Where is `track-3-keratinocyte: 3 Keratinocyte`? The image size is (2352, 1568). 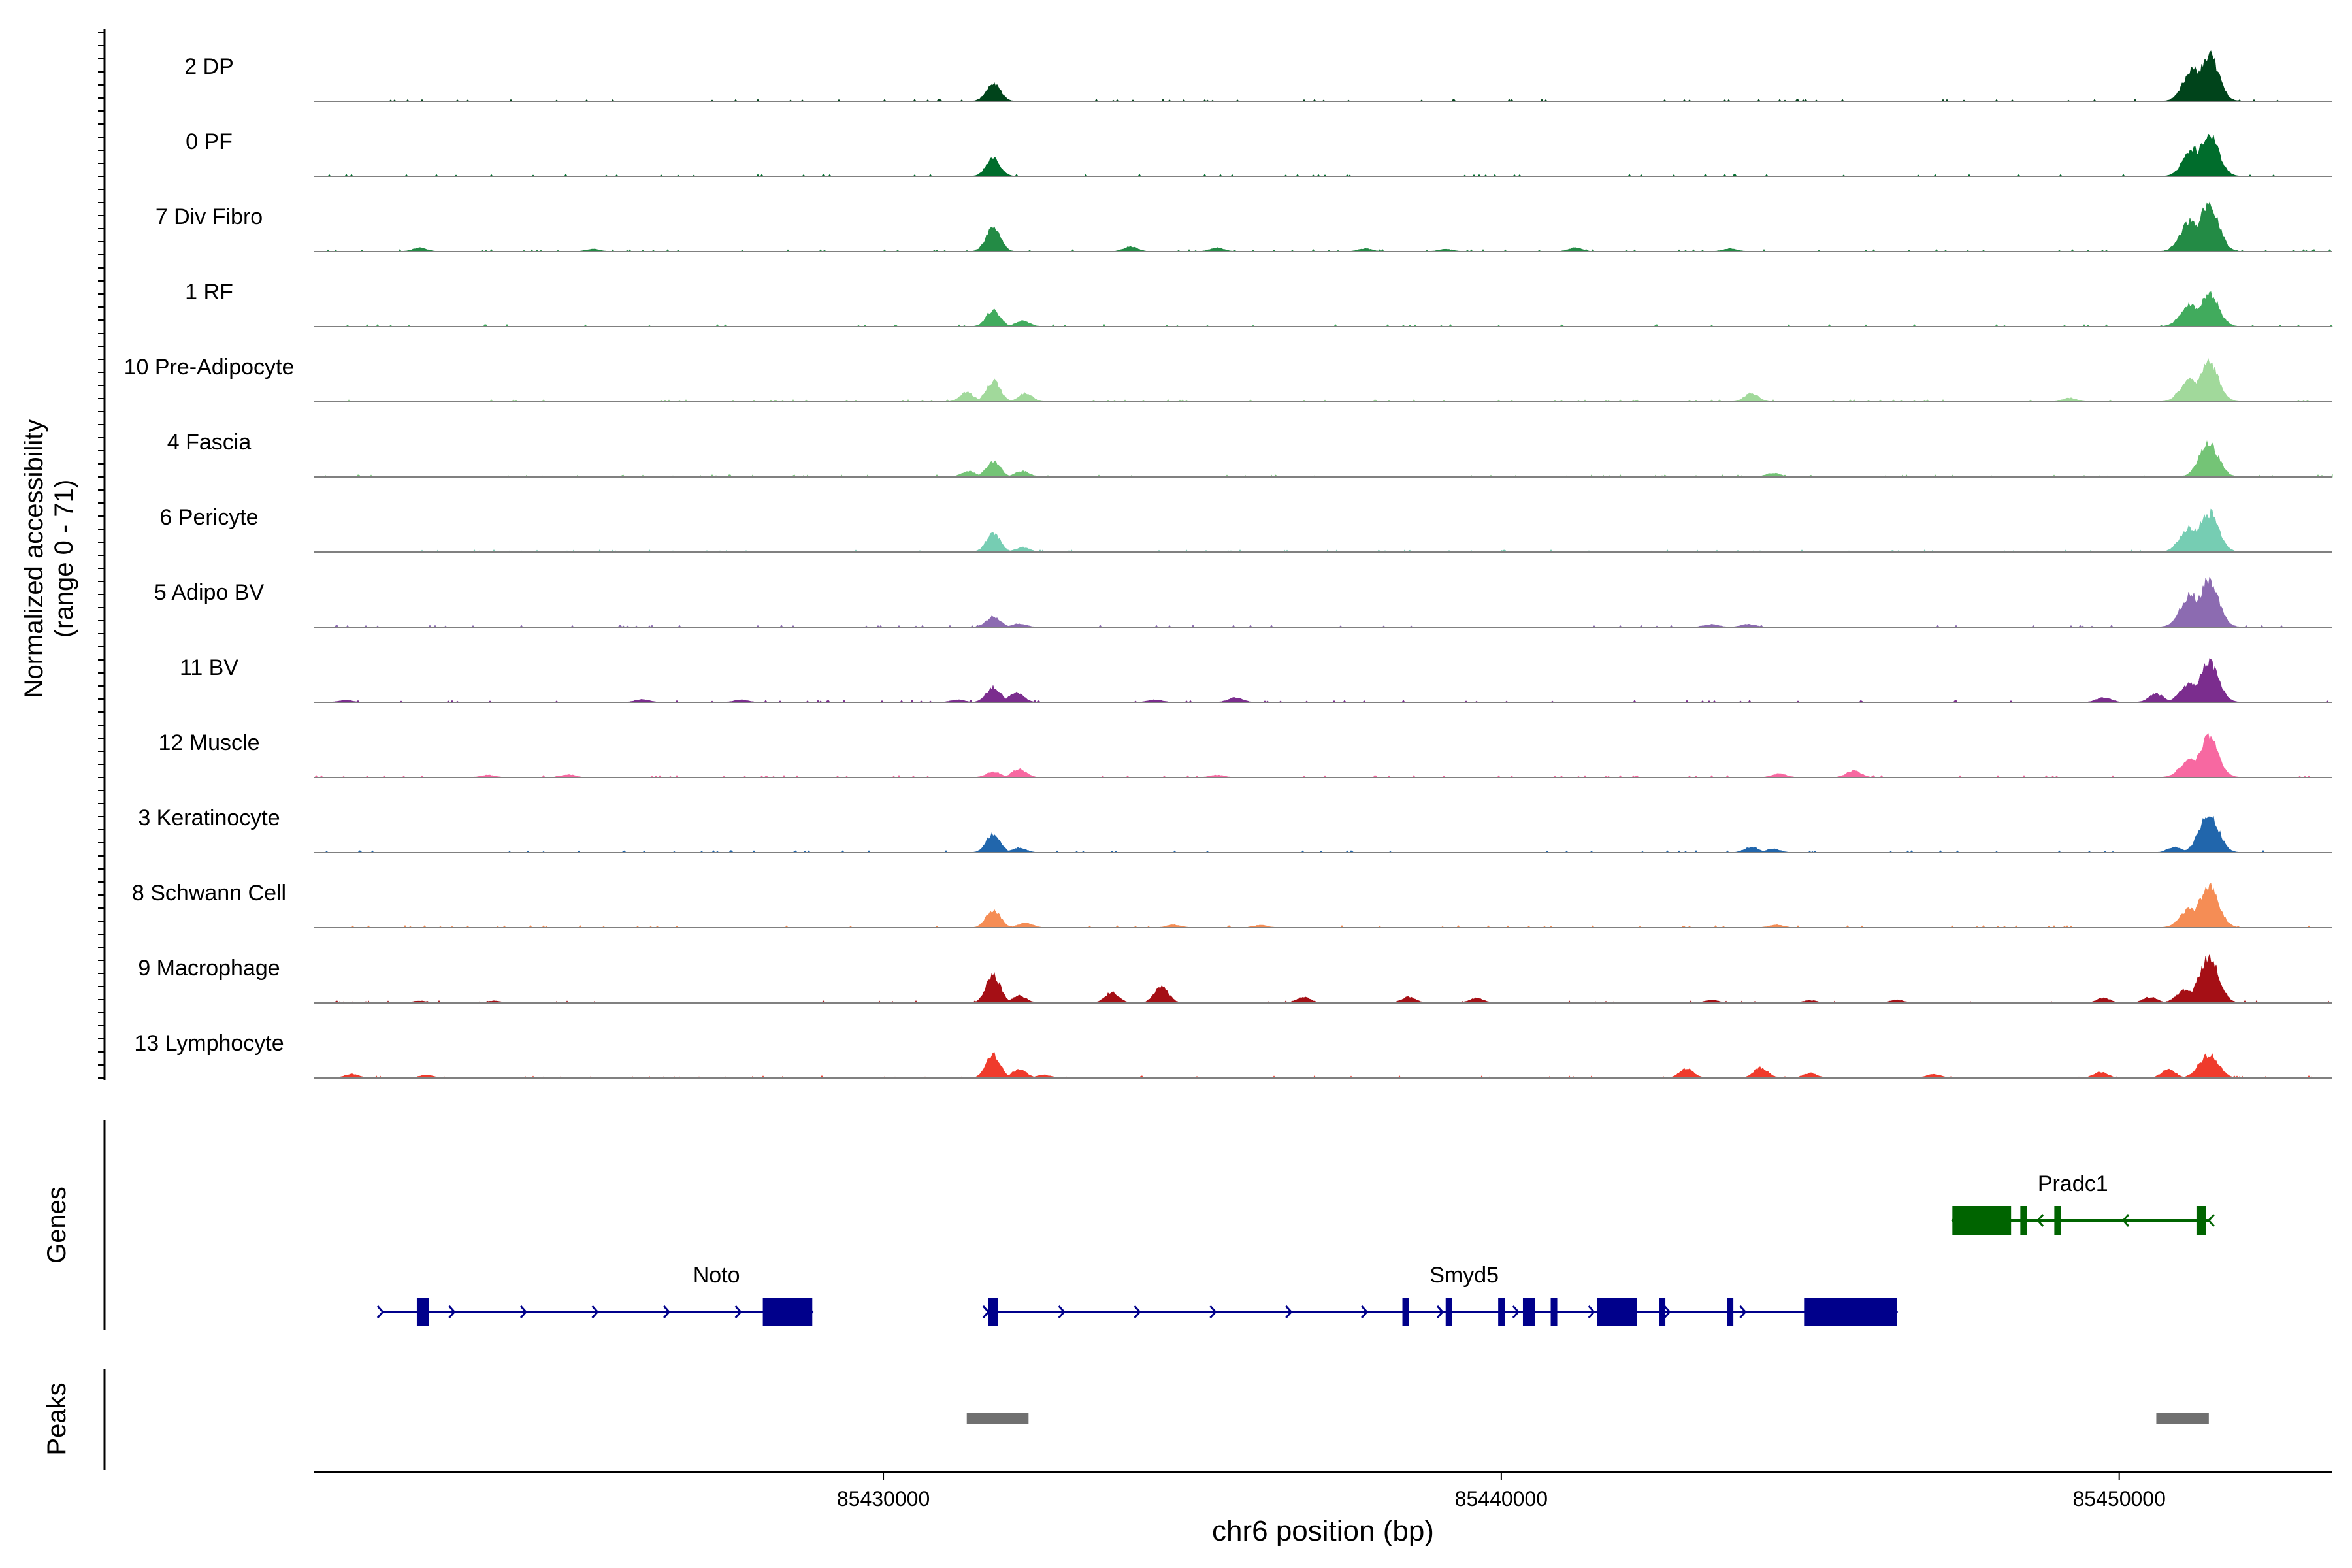 track-3-keratinocyte: 3 Keratinocyte is located at coordinates (1235, 829).